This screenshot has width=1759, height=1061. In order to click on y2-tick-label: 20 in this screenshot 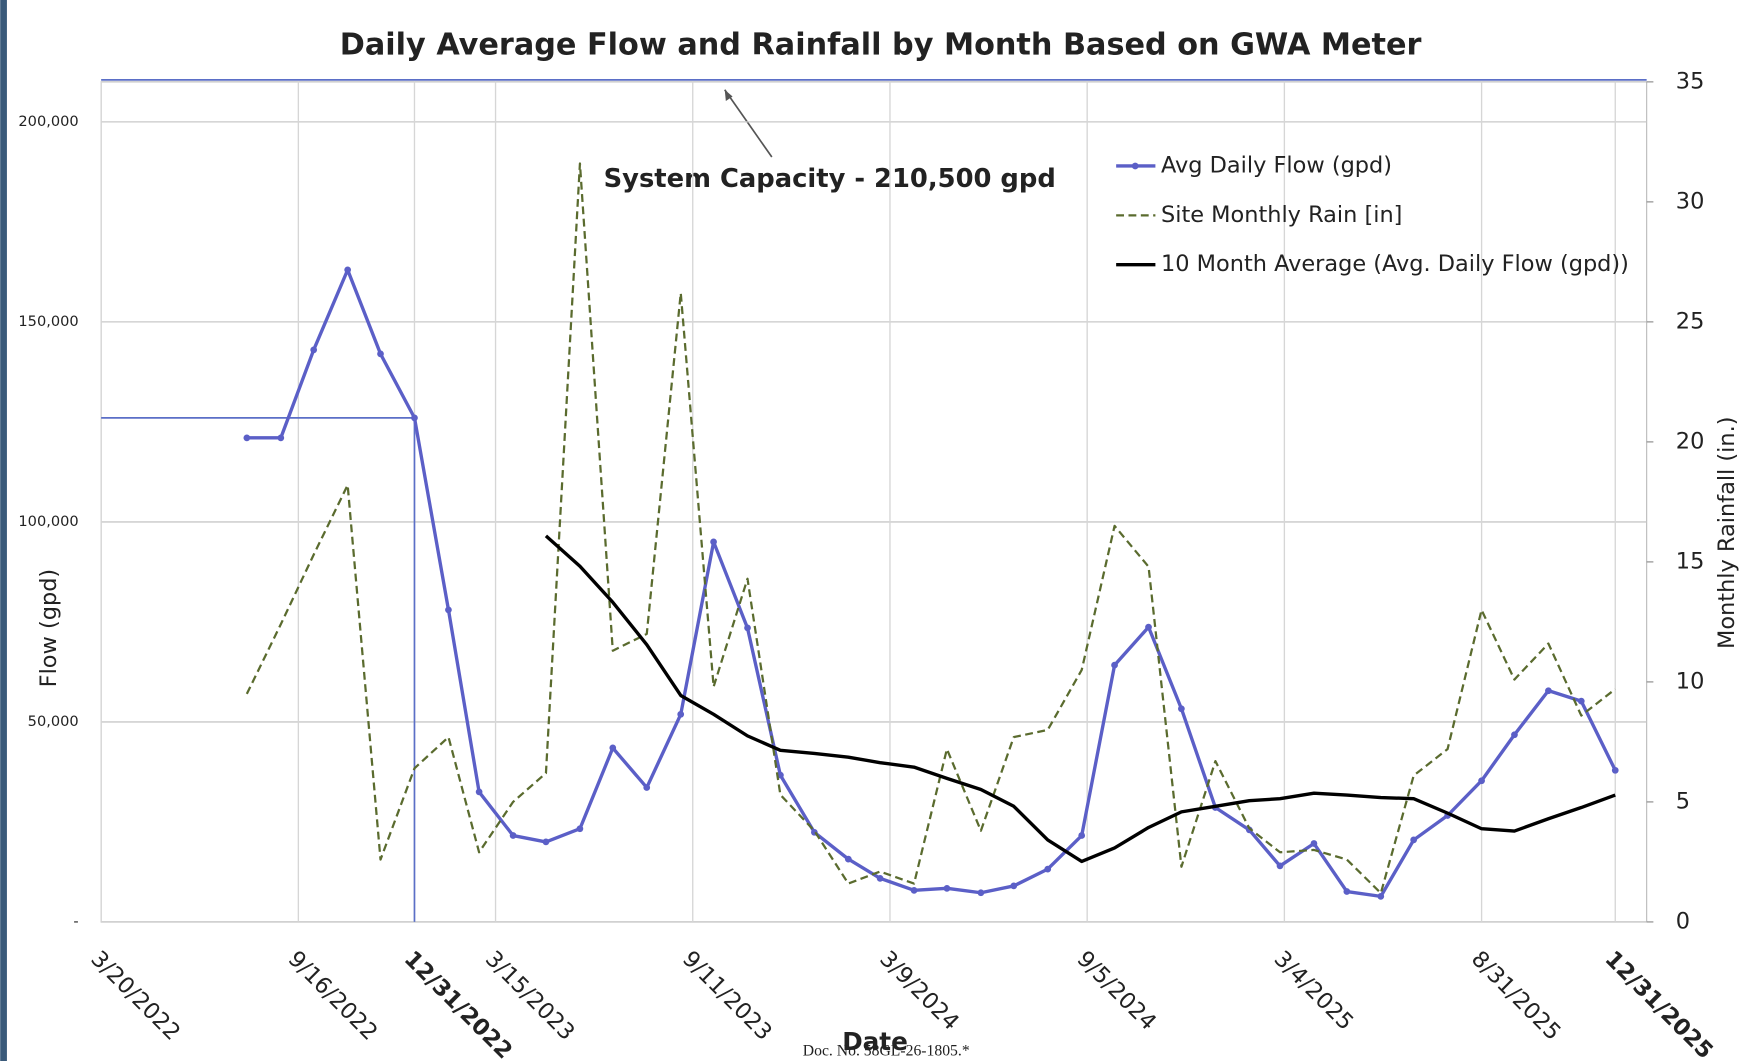, I will do `click(1690, 441)`.